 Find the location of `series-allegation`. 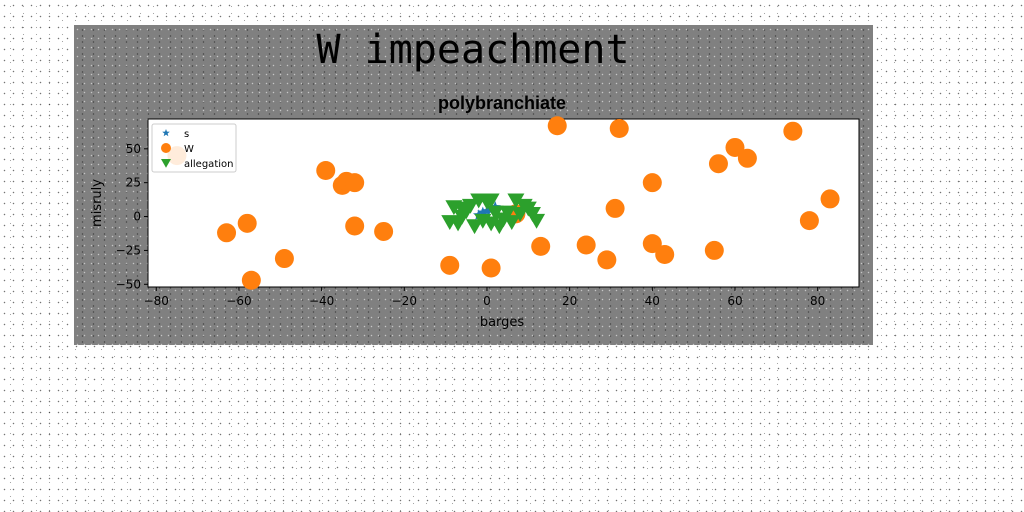

series-allegation is located at coordinates (493, 214).